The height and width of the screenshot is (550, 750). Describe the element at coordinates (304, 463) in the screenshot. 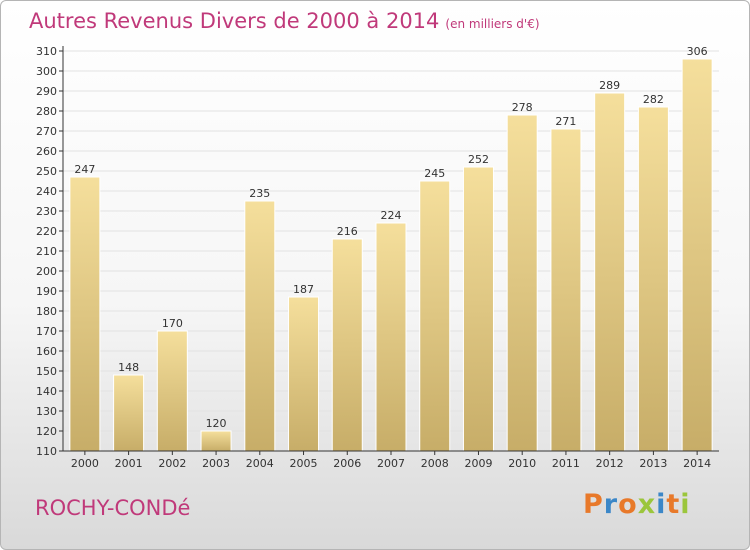

I see `x-tick-label: 2005` at that location.